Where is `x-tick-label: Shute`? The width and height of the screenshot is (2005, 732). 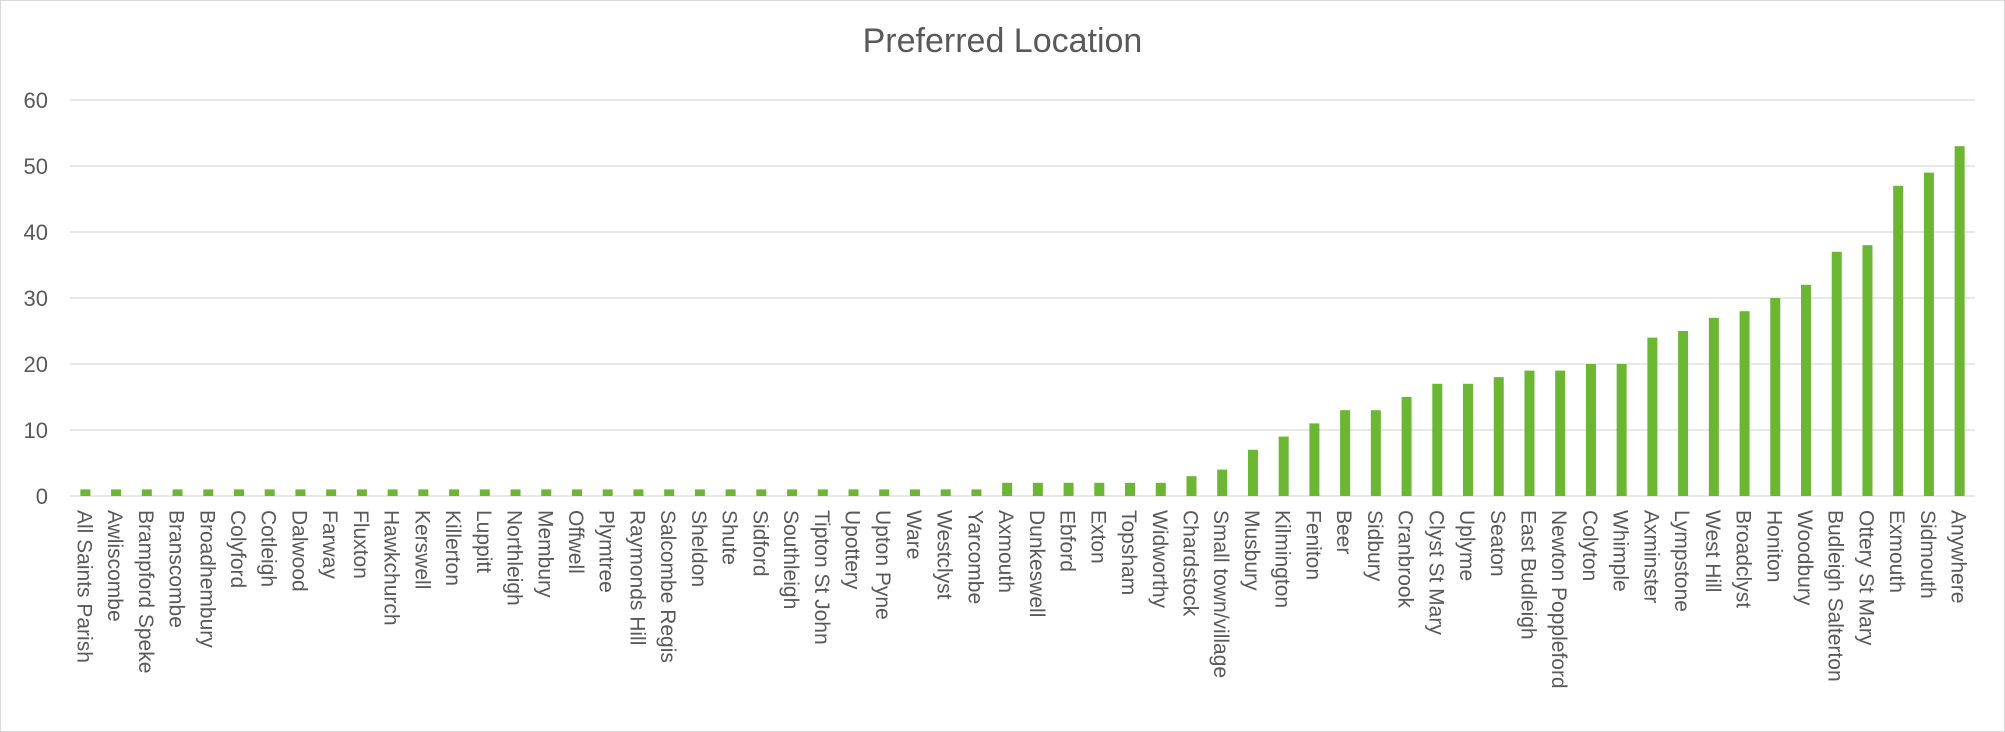 x-tick-label: Shute is located at coordinates (729, 537).